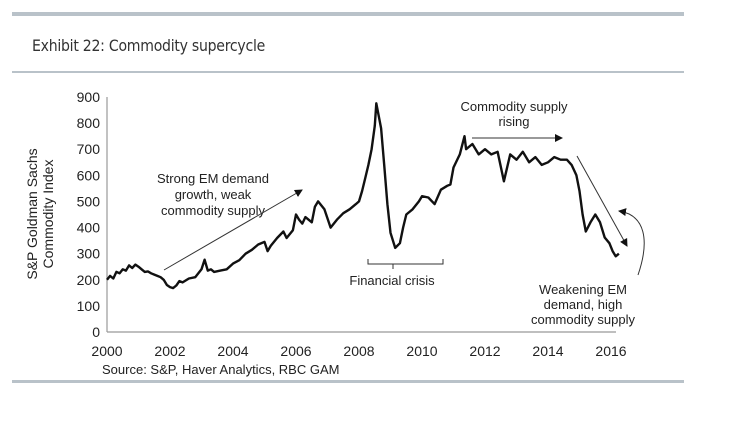 Image resolution: width=730 pixels, height=435 pixels. What do you see at coordinates (220, 369) in the screenshot?
I see `source-note: Source: S&P, Haver Analytics, RBC GAM` at bounding box center [220, 369].